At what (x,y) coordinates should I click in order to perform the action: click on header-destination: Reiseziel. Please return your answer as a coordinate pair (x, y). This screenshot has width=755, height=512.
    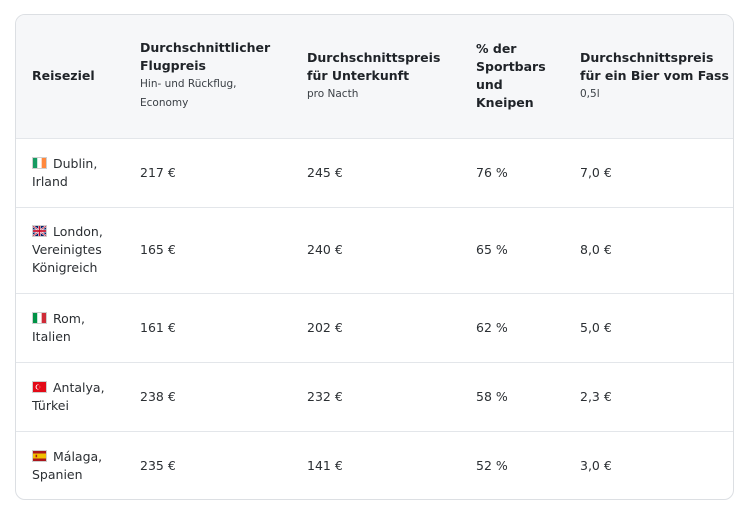
    Looking at the image, I should click on (63, 76).